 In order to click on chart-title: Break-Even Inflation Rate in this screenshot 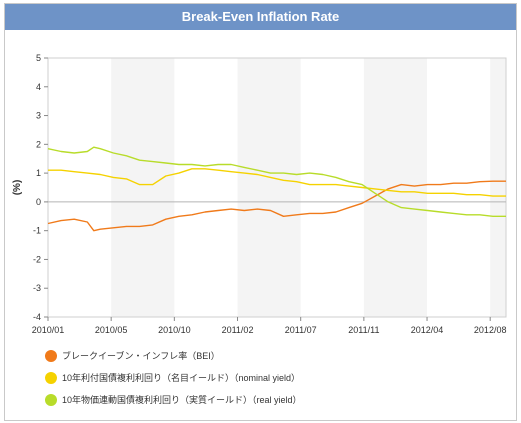, I will do `click(260, 17)`.